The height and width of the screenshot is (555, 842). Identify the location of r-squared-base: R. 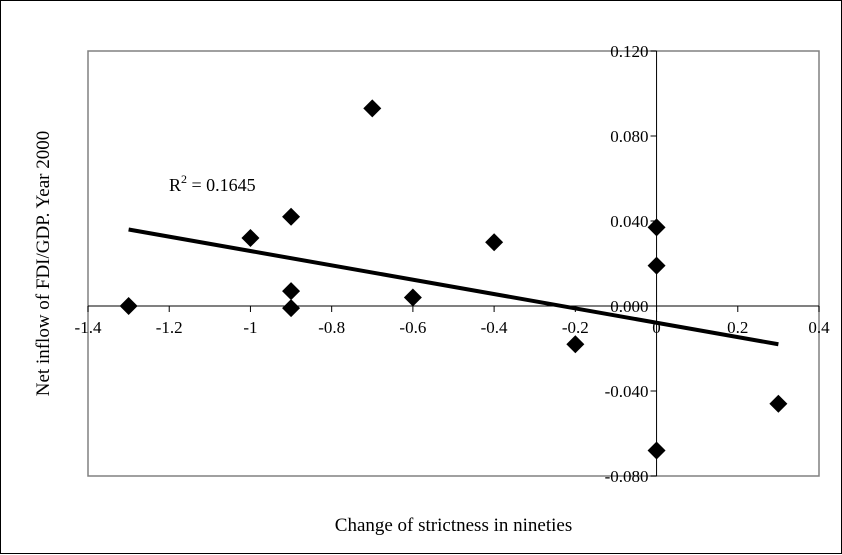
(175, 185).